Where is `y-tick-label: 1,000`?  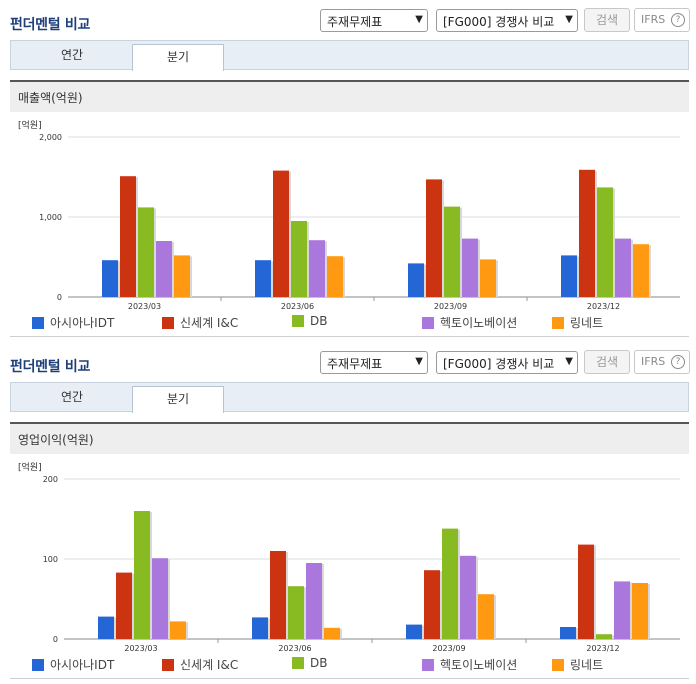
y-tick-label: 1,000 is located at coordinates (50, 217).